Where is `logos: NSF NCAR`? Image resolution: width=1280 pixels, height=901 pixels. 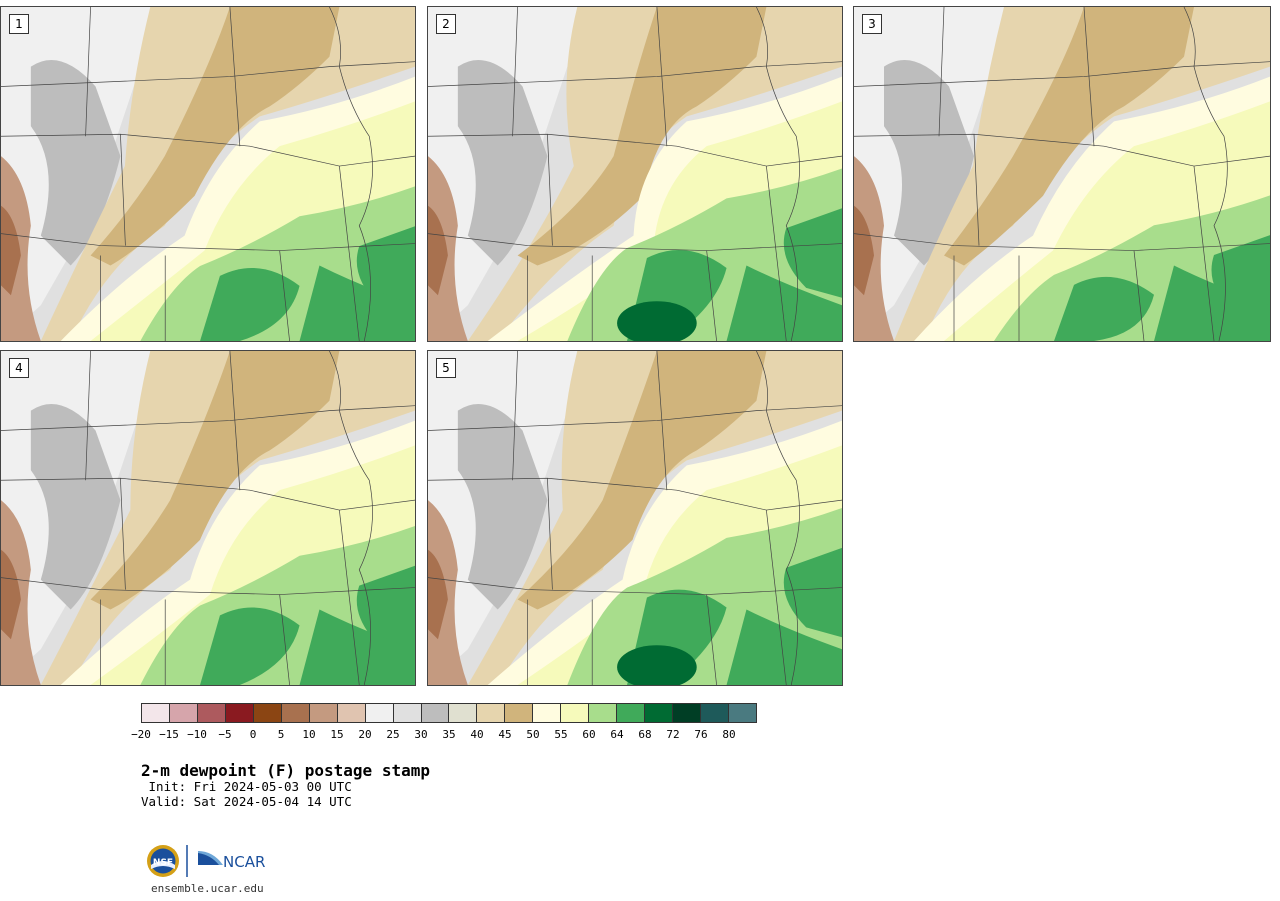 logos: NSF NCAR is located at coordinates (210, 861).